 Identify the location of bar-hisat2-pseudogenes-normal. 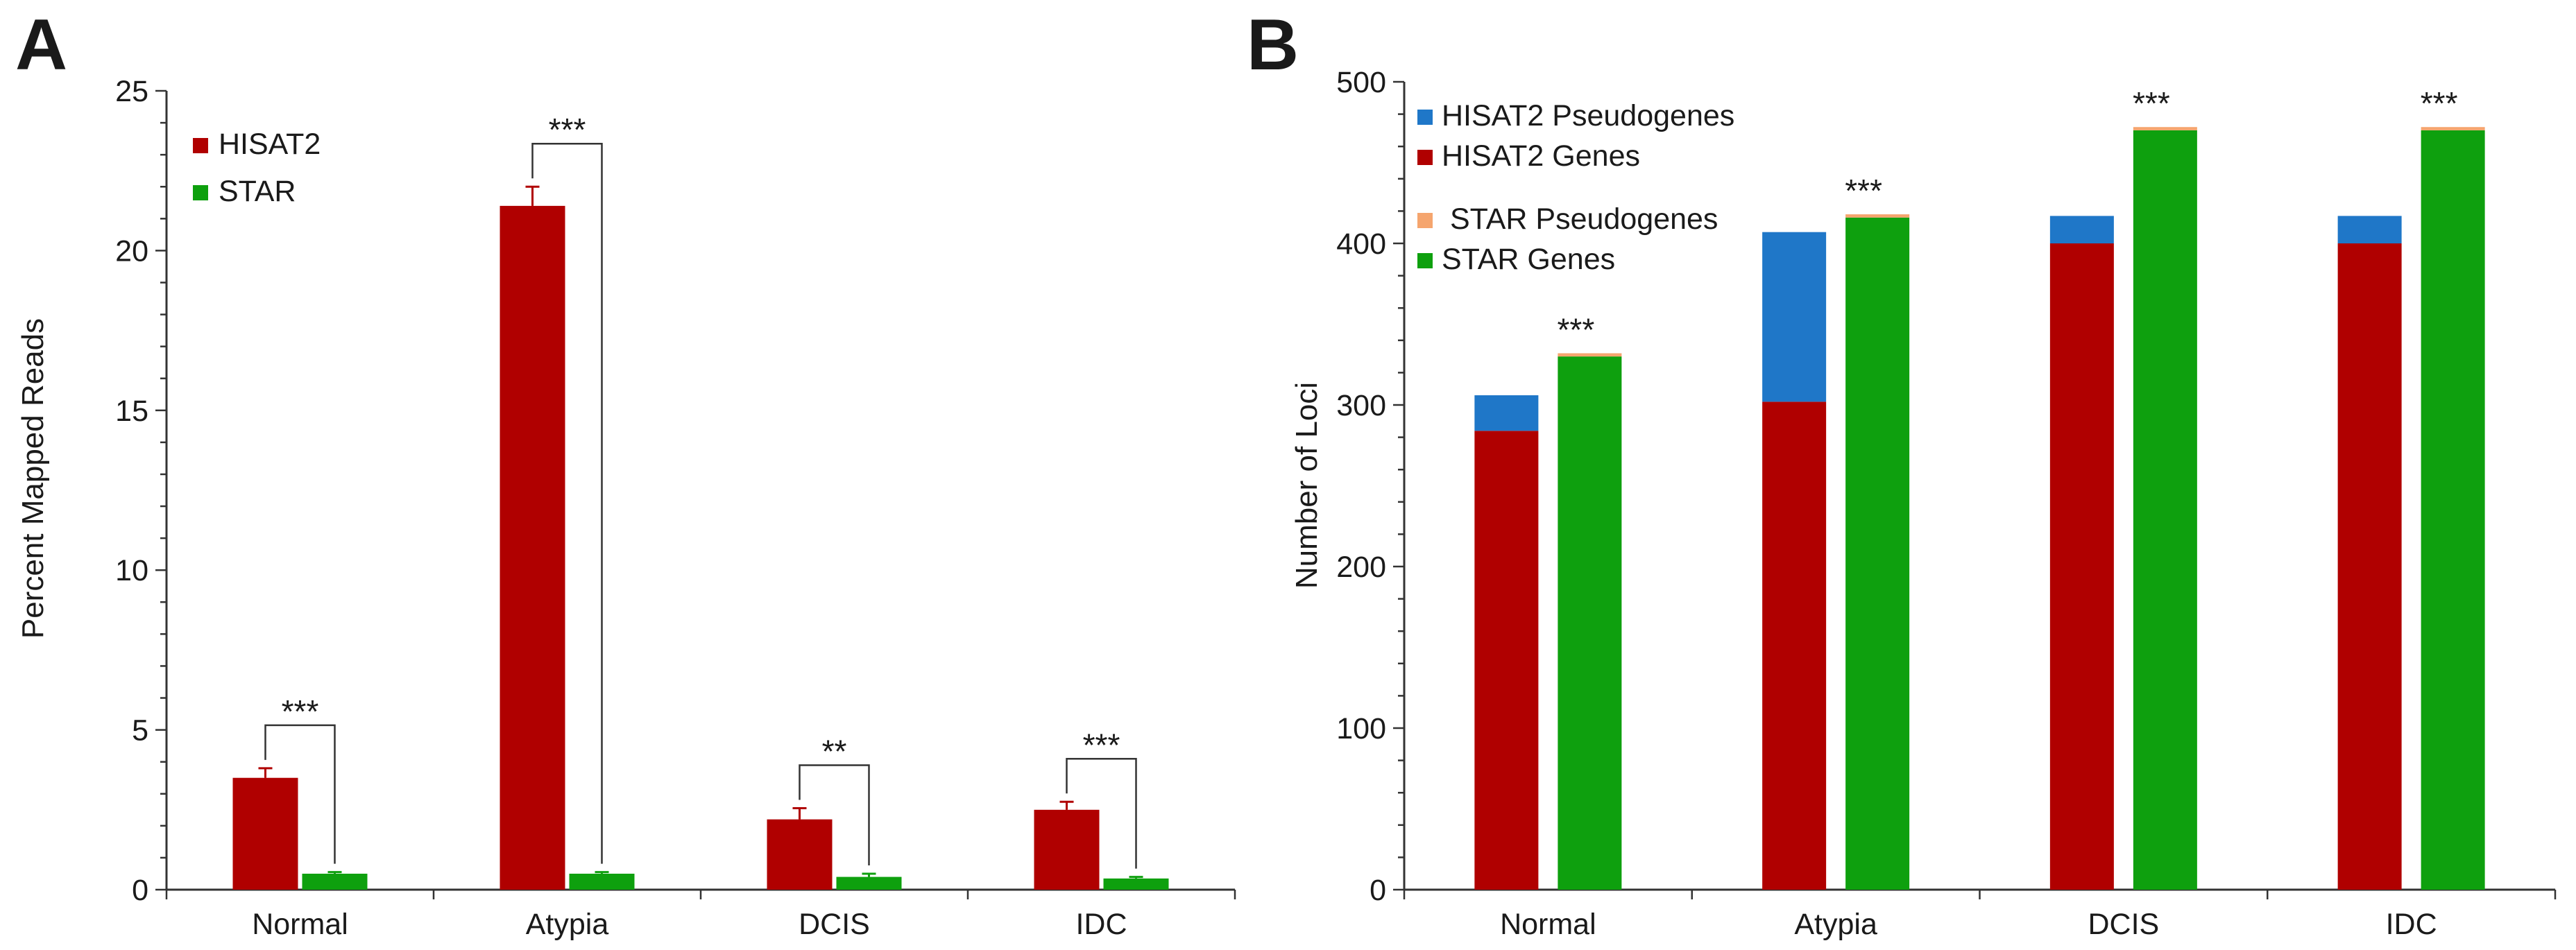
(1506, 413).